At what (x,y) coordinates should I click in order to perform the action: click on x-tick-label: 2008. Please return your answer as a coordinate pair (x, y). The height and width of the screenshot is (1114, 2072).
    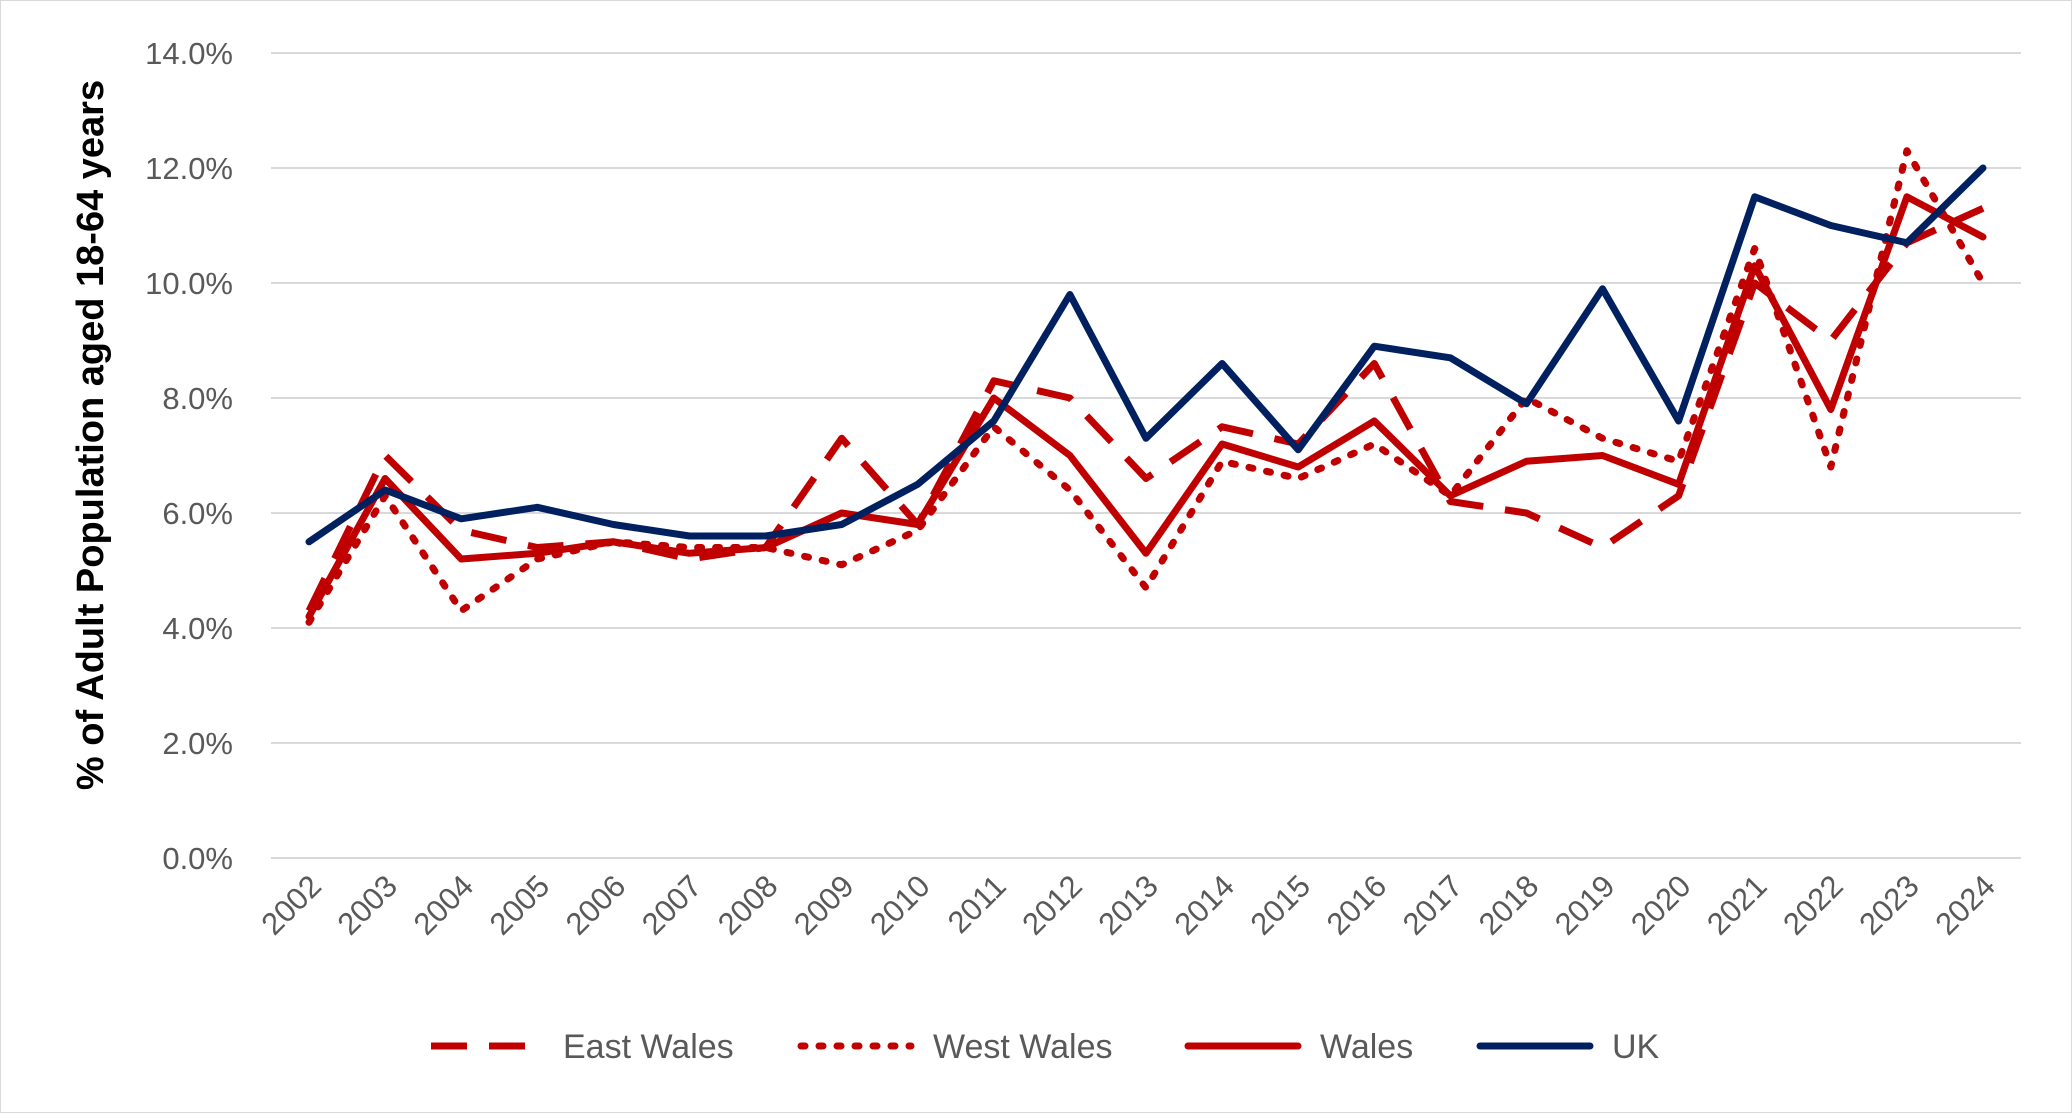
    Looking at the image, I should click on (748, 905).